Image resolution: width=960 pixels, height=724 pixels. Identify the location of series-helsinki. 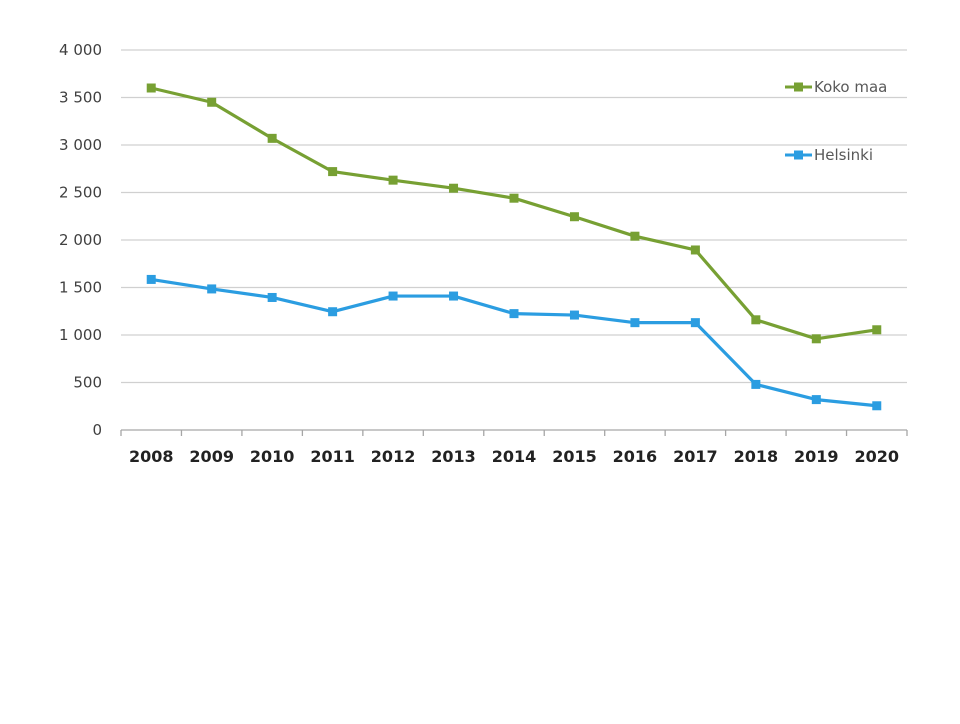
(514, 342).